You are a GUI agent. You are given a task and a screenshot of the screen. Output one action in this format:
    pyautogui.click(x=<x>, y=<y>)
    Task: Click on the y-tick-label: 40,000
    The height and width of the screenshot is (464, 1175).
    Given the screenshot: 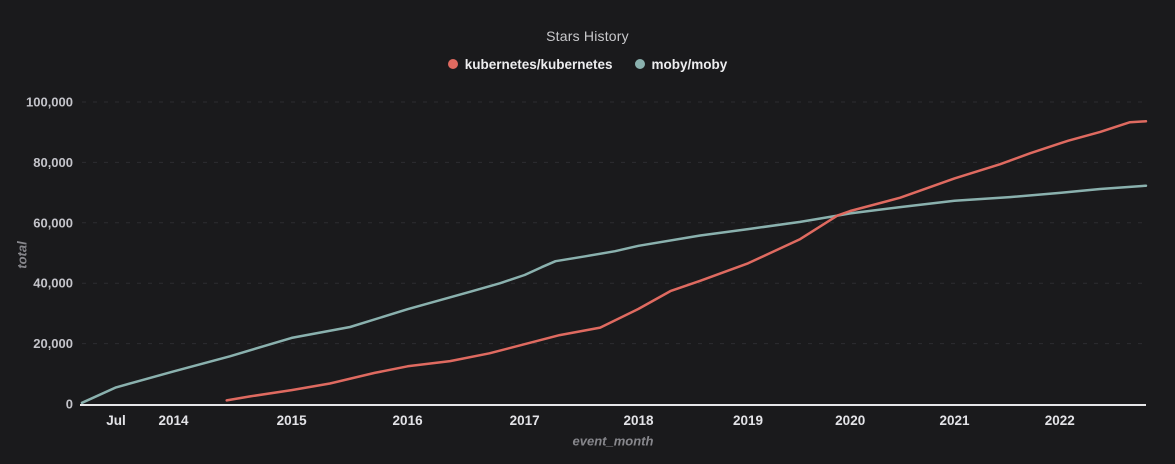 What is the action you would take?
    pyautogui.click(x=53, y=283)
    